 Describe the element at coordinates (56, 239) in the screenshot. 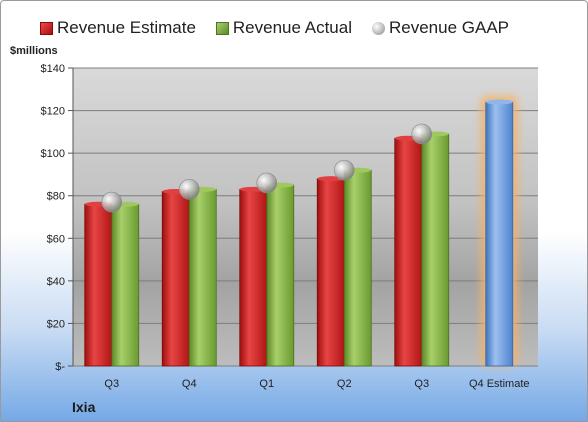

I see `y-tick-label: $60` at that location.